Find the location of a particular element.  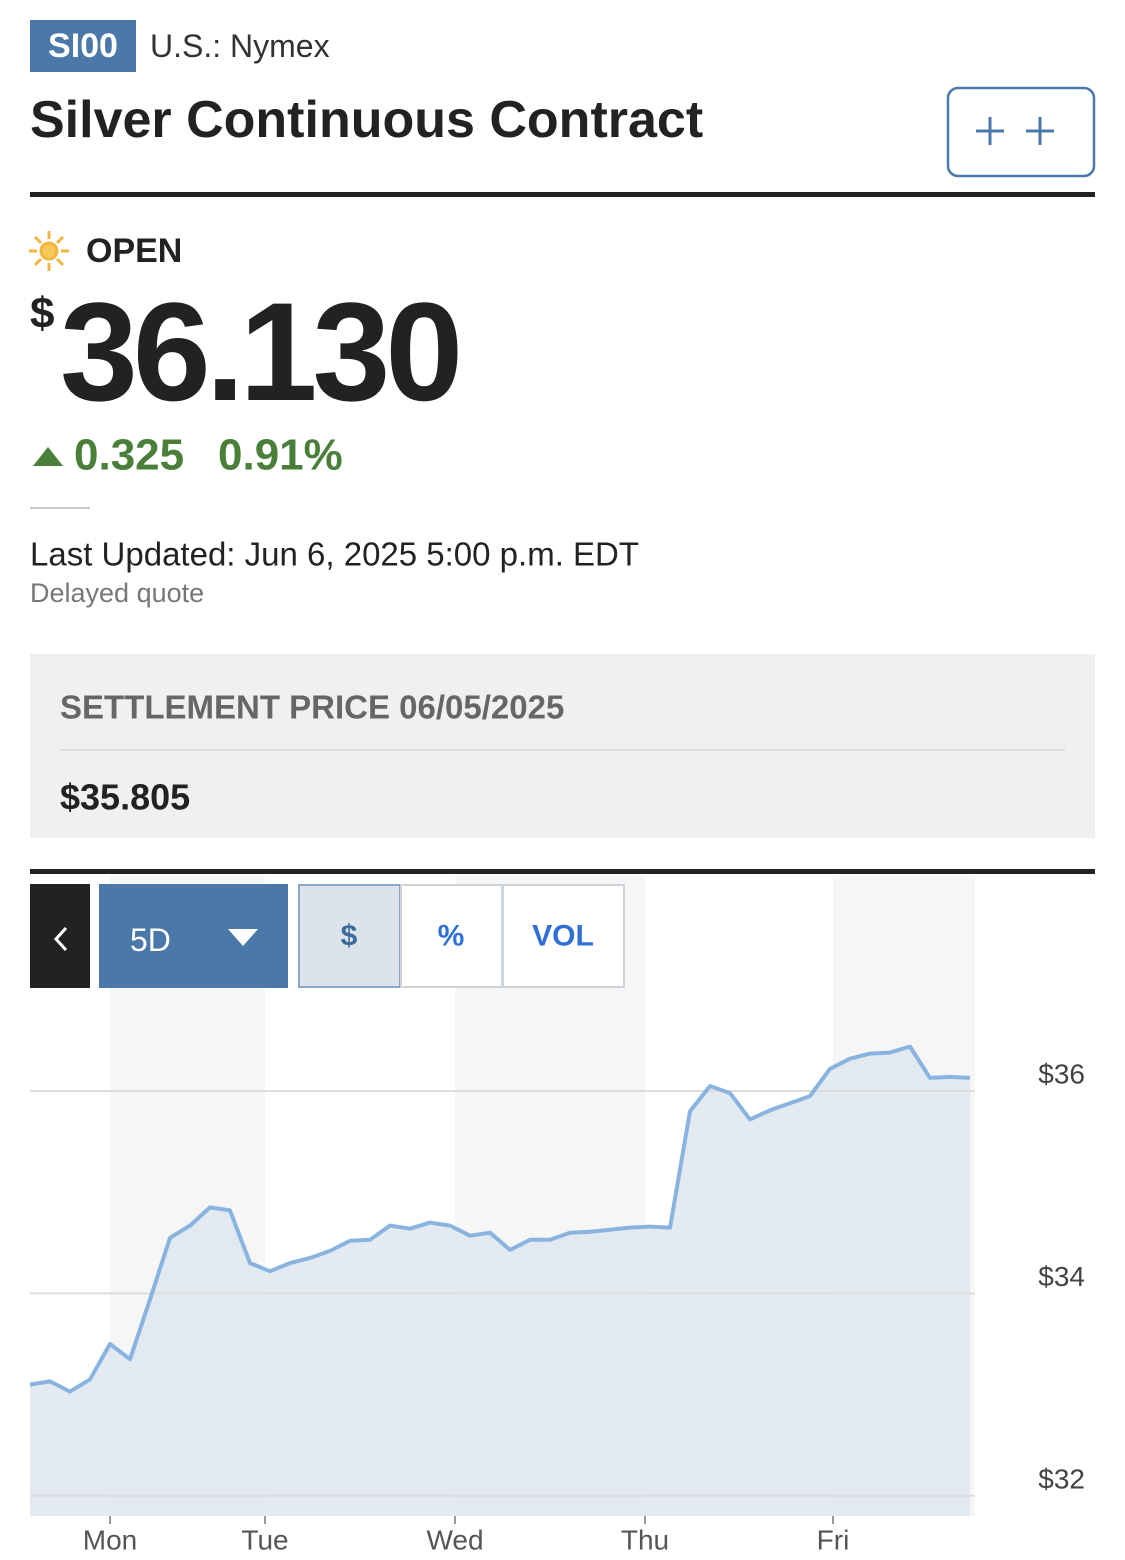

tab-dollar: $ is located at coordinates (349, 936).